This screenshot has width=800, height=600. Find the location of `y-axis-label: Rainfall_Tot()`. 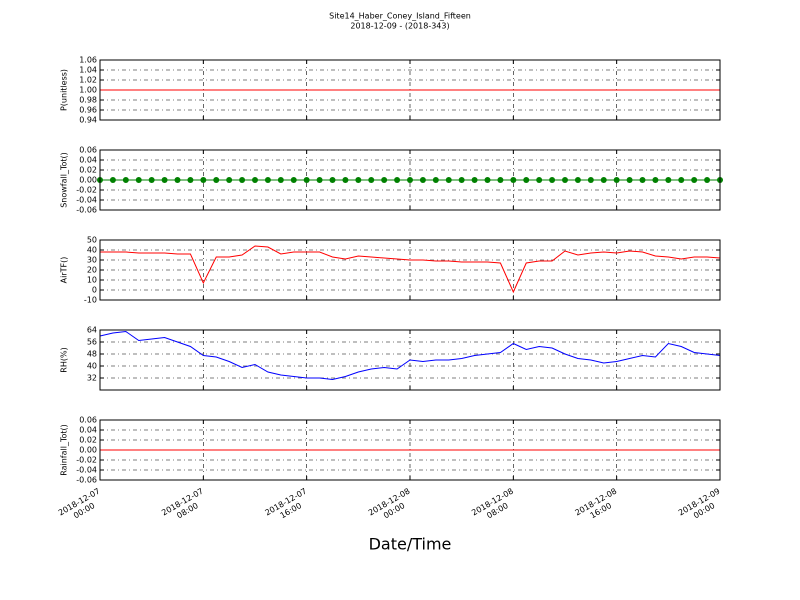

y-axis-label: Rainfall_Tot() is located at coordinates (64, 450).